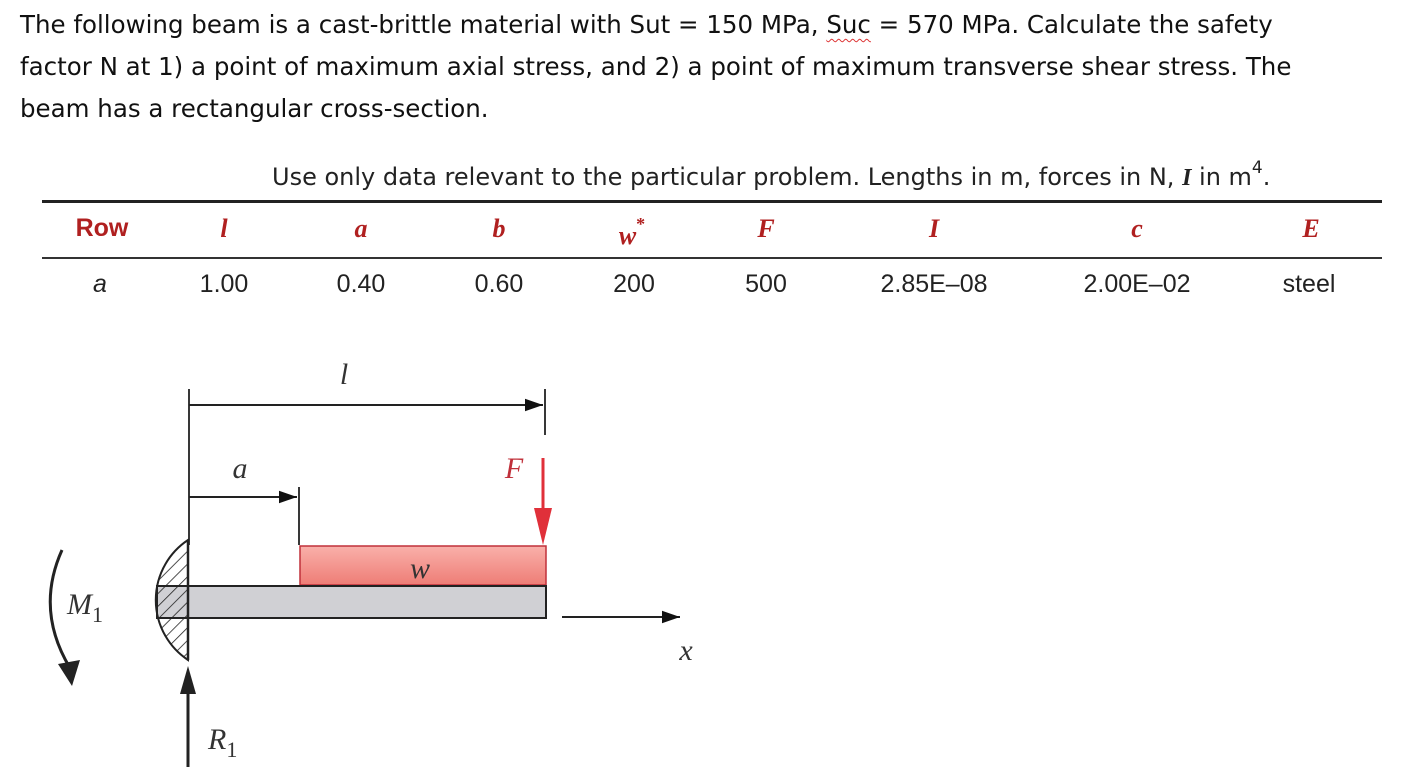 The height and width of the screenshot is (783, 1404). Describe the element at coordinates (1221, 177) in the screenshot. I see `note-unit: in m` at that location.